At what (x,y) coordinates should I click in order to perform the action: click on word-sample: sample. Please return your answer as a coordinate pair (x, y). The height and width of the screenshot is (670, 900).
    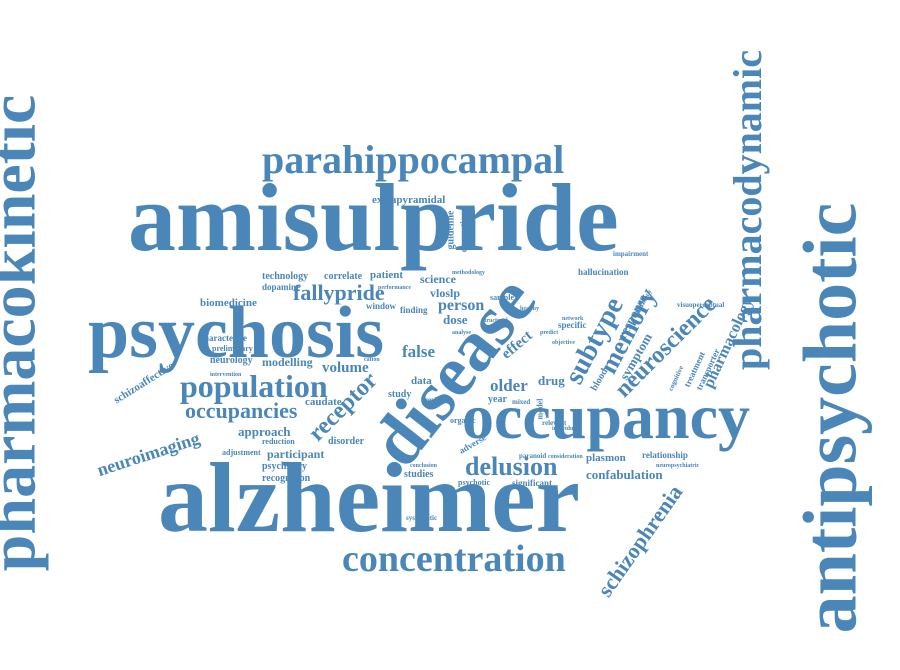
    Looking at the image, I should click on (502, 297).